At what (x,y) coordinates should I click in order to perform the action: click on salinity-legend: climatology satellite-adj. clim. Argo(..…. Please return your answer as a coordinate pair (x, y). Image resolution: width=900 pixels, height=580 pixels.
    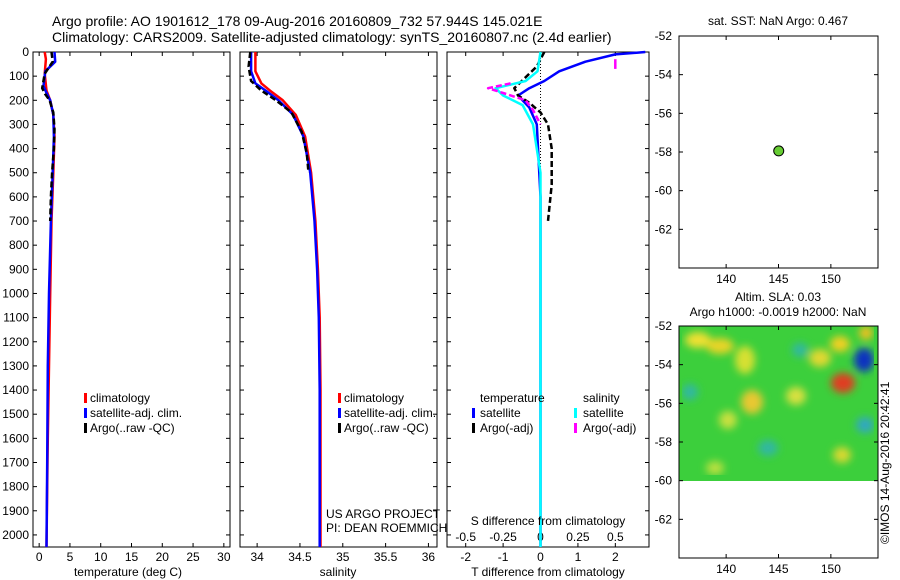
    Looking at the image, I should click on (387, 413).